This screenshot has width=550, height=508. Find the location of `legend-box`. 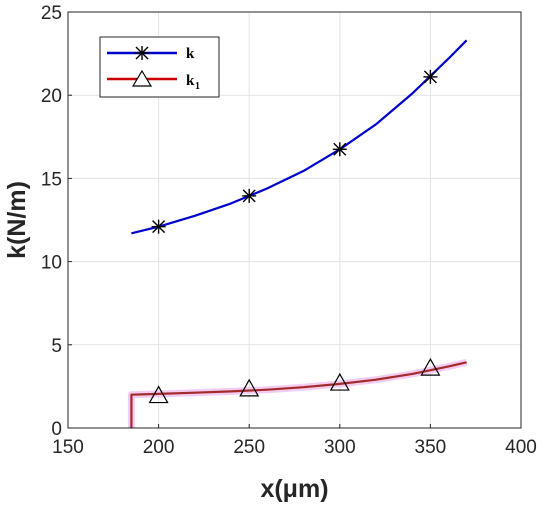

legend-box is located at coordinates (159, 67).